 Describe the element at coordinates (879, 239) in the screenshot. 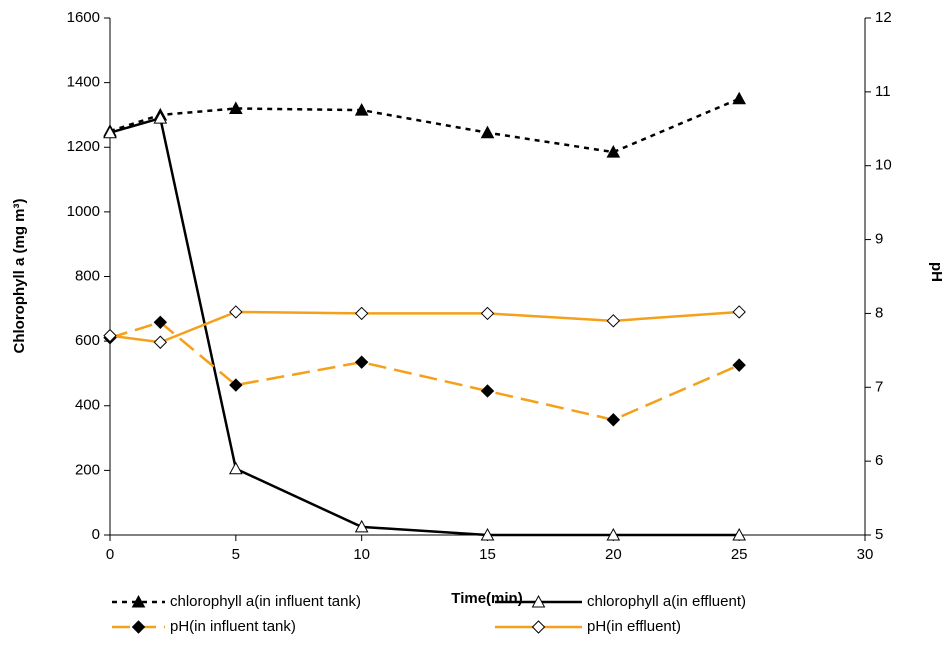

I see `y2-tick-label: 9` at that location.